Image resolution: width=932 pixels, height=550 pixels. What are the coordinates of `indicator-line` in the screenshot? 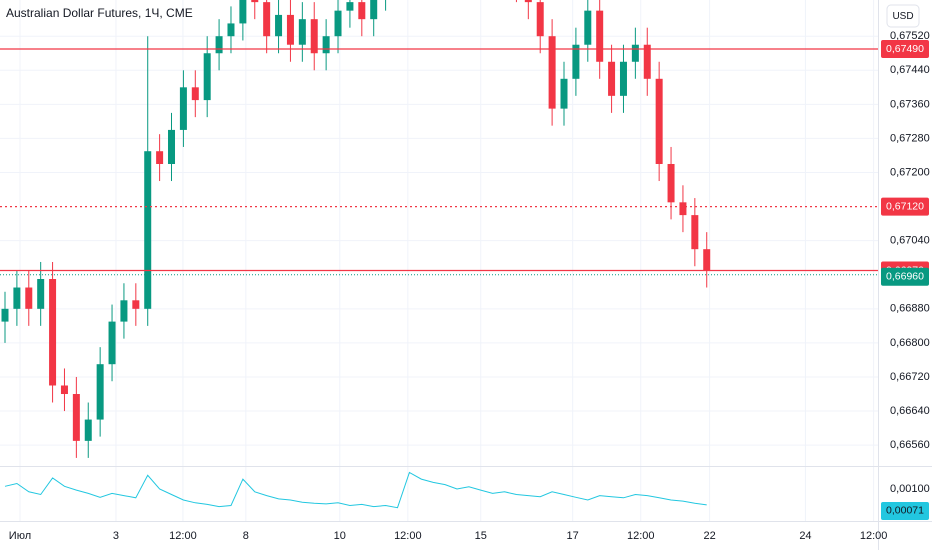 It's located at (355, 490).